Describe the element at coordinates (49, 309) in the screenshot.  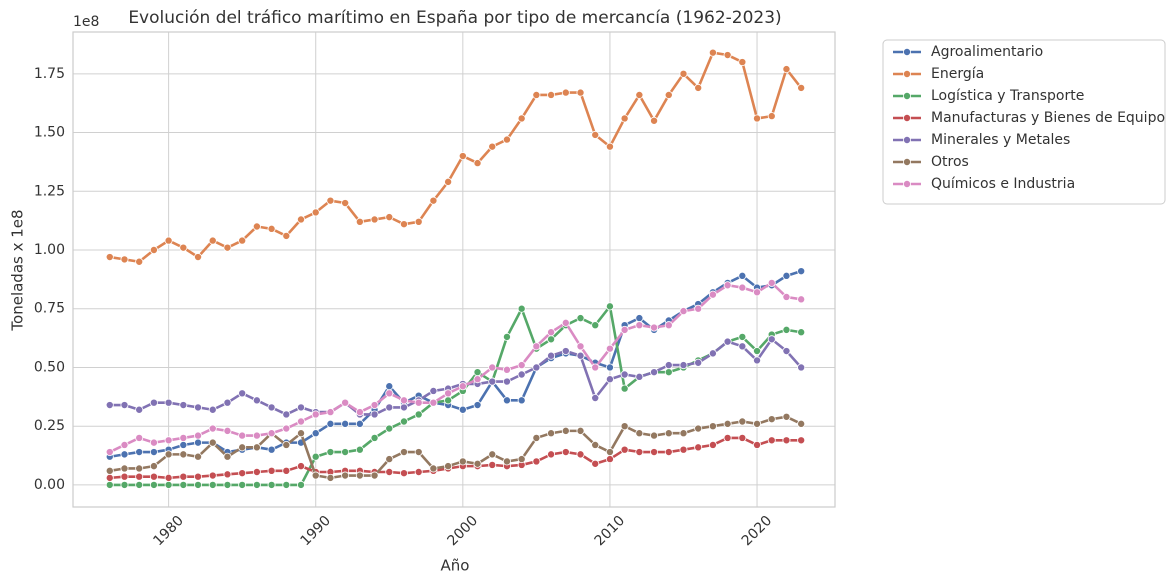
I see `y-tick-label: 0.75` at that location.